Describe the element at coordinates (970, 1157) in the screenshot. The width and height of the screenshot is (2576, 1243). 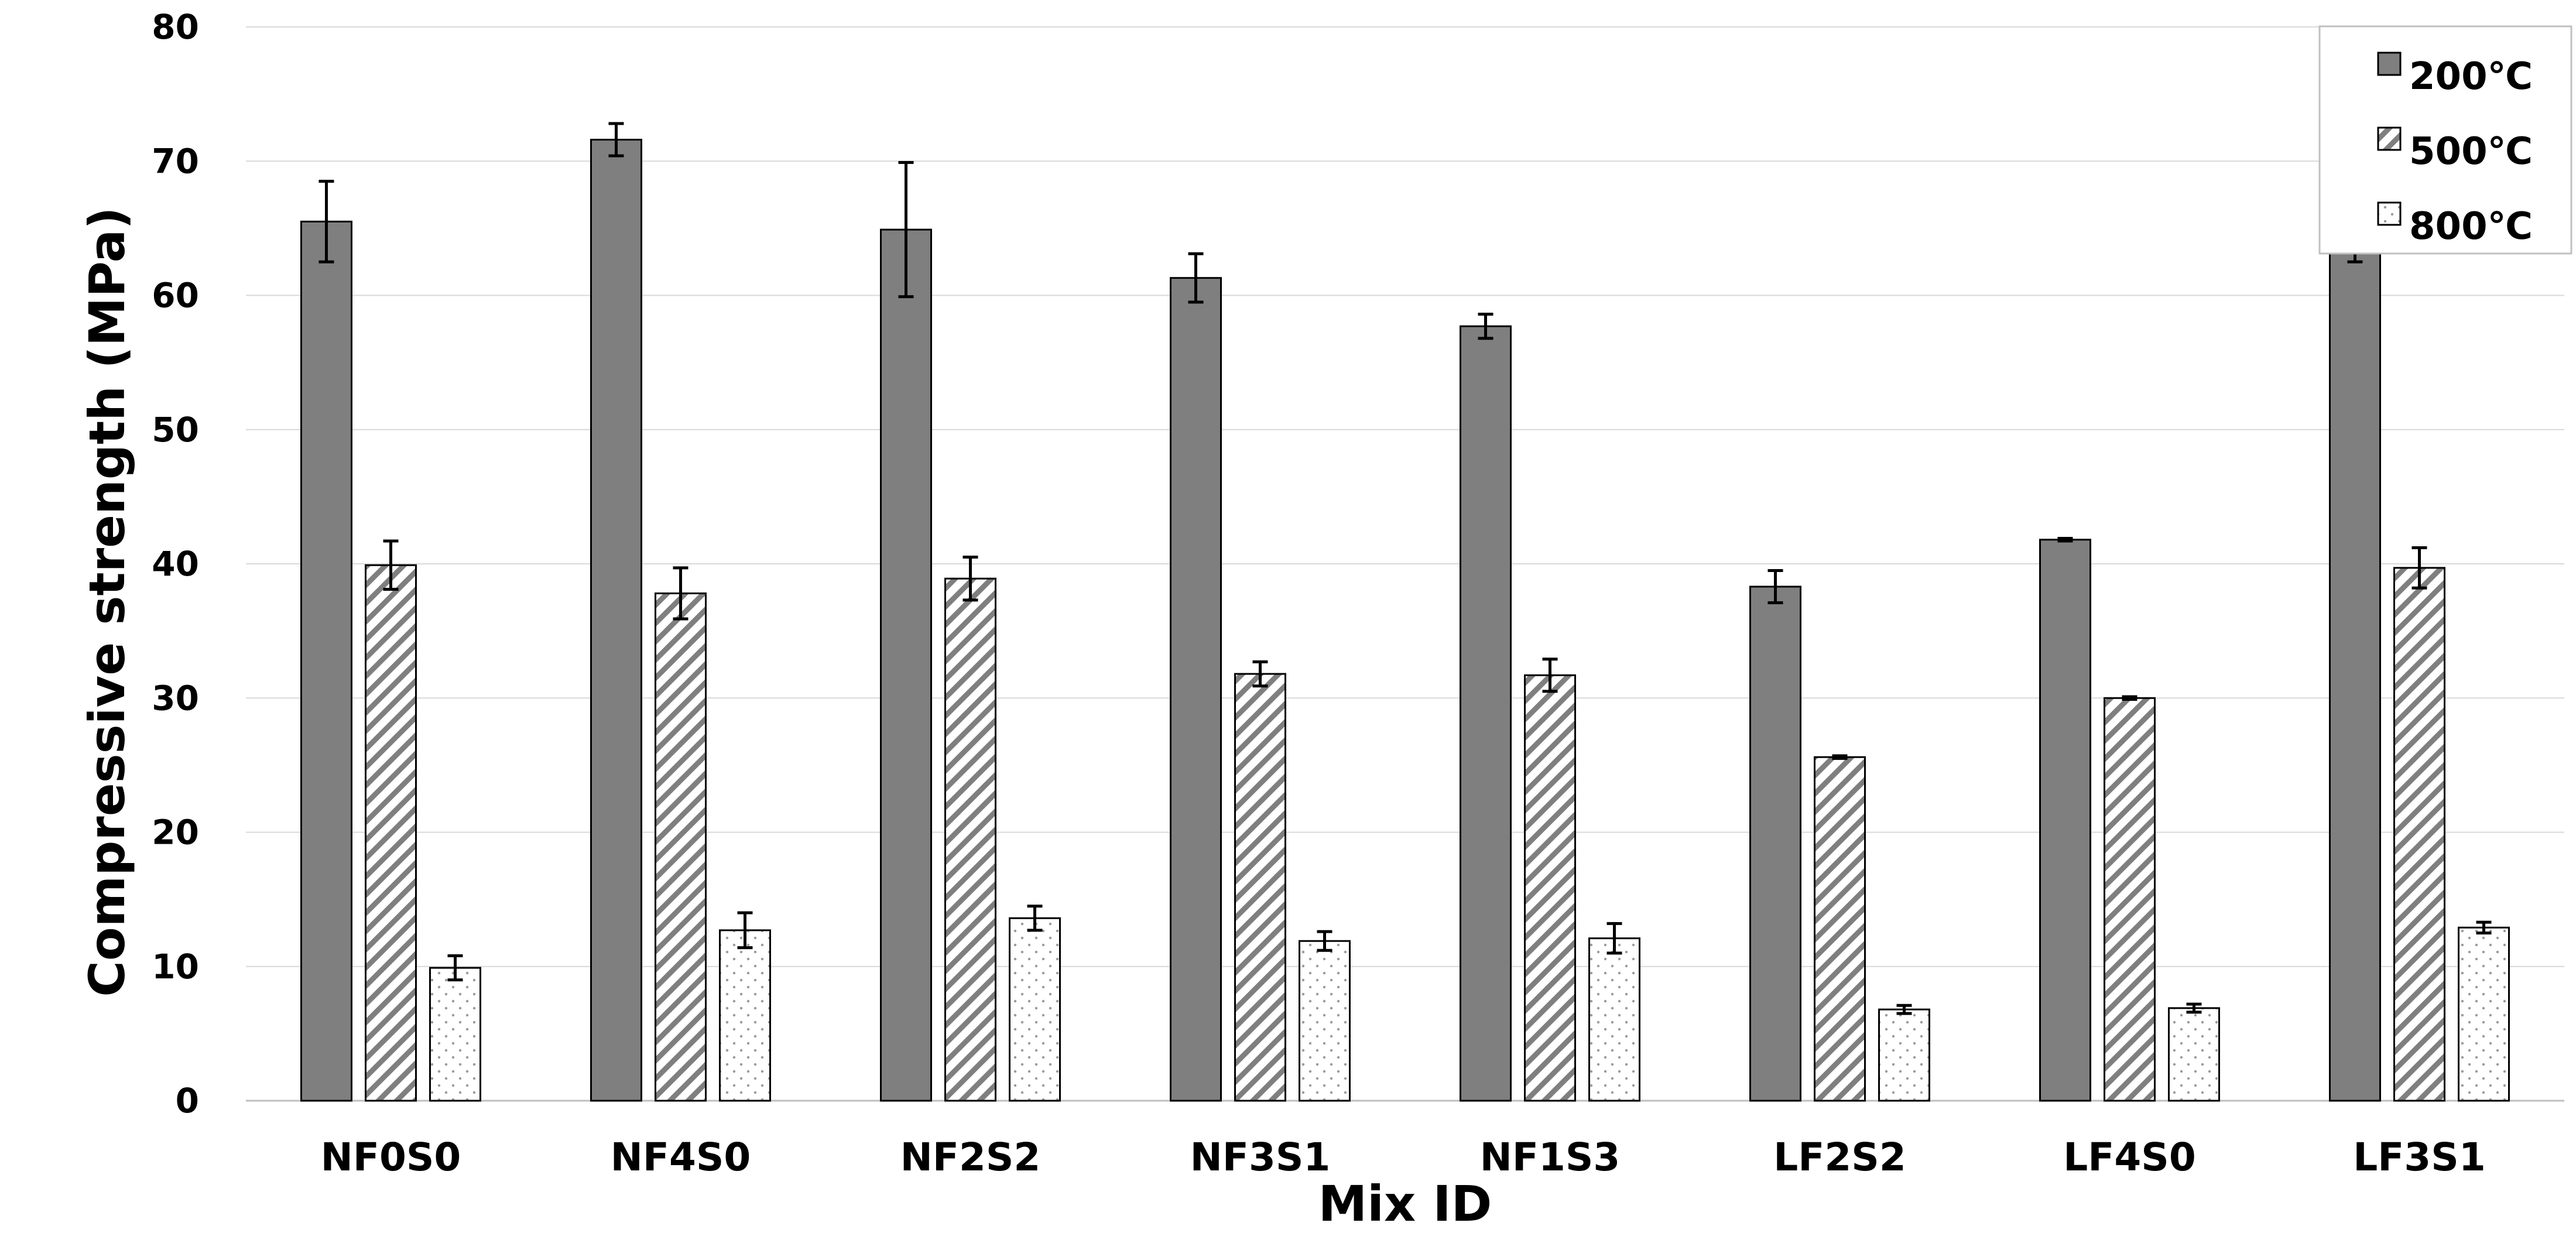
I see `x-tick-label: NF2S2` at that location.